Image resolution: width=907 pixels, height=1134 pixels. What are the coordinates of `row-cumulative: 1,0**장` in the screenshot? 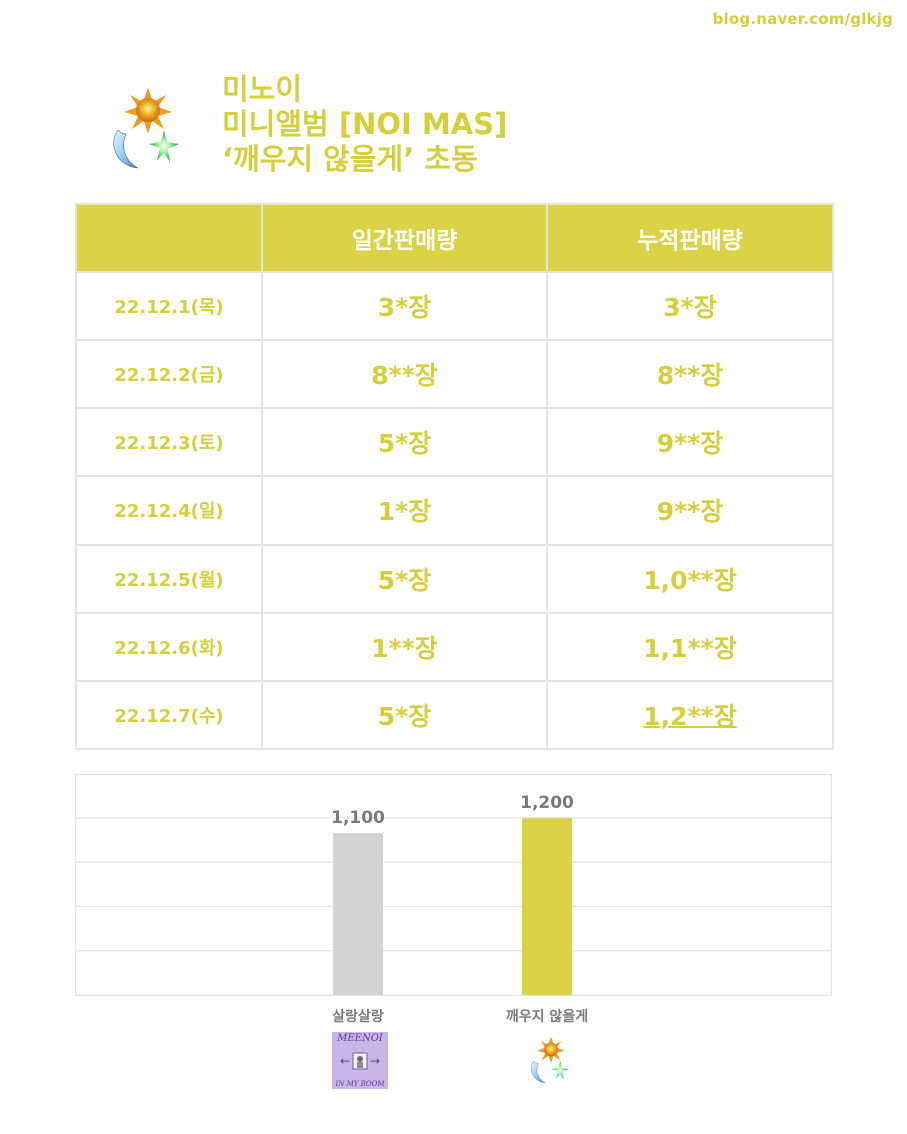 It's located at (690, 578).